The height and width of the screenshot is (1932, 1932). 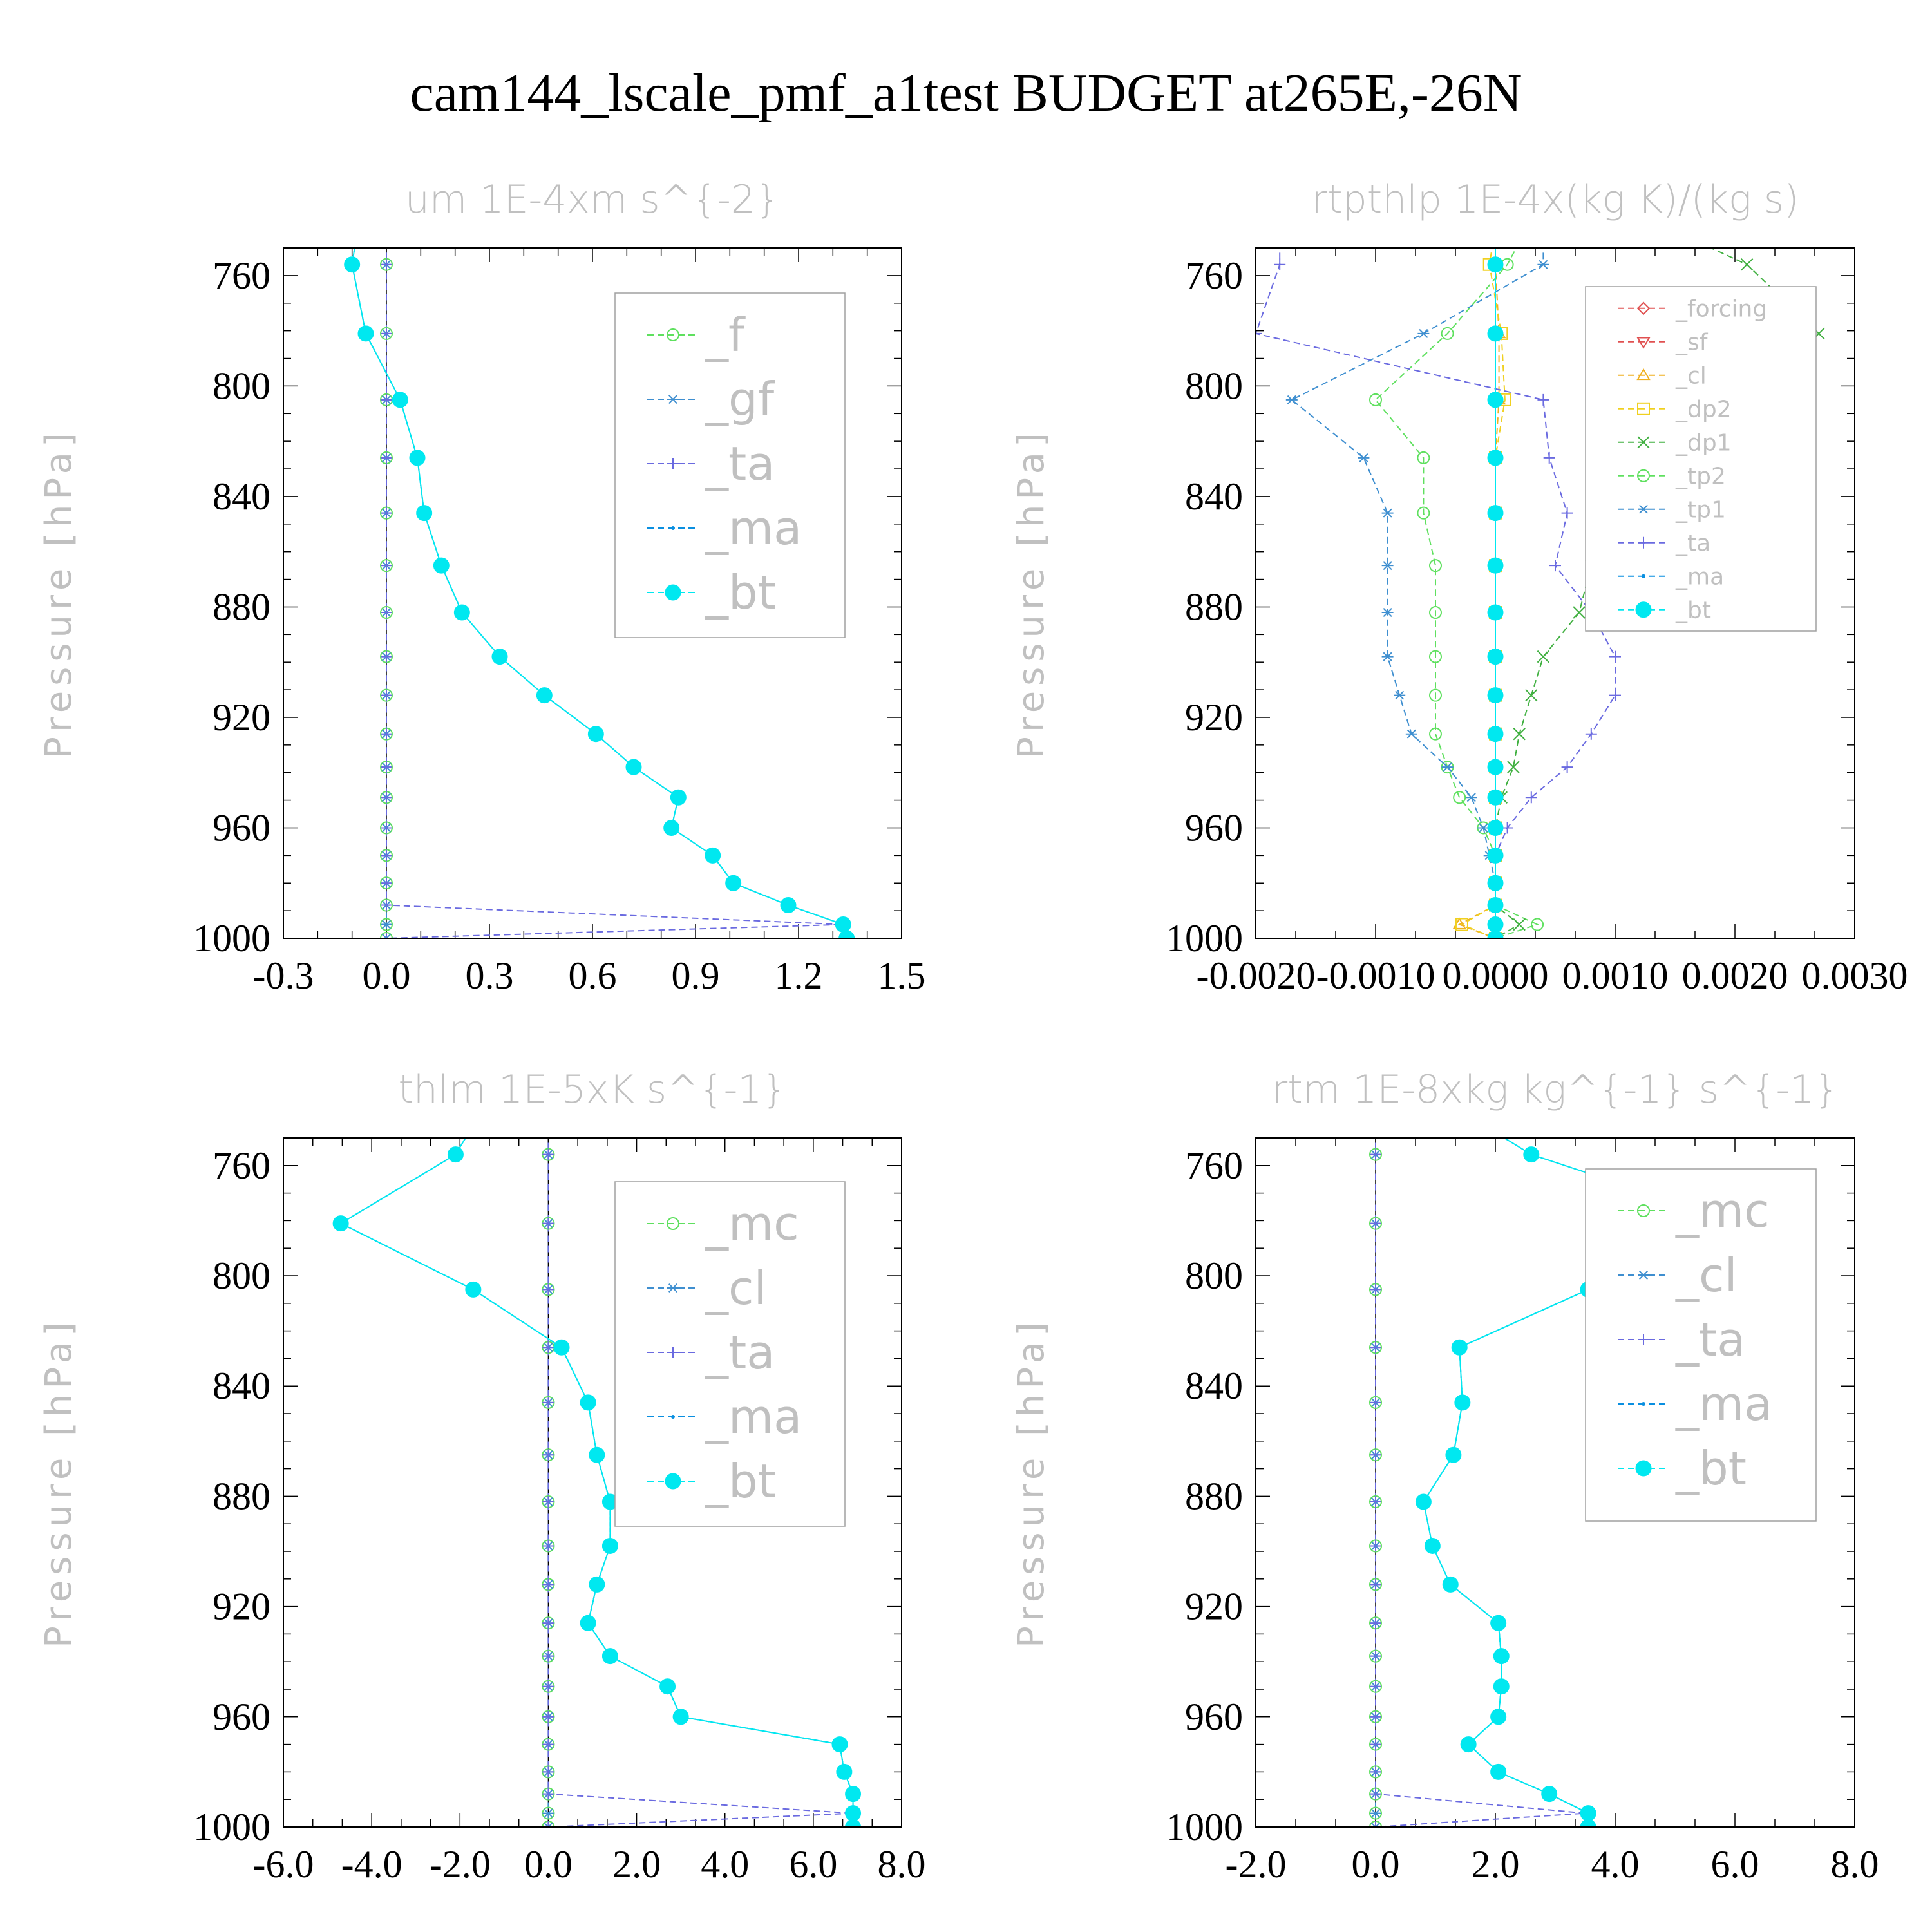 I want to click on series-group, so click(x=597, y=1482).